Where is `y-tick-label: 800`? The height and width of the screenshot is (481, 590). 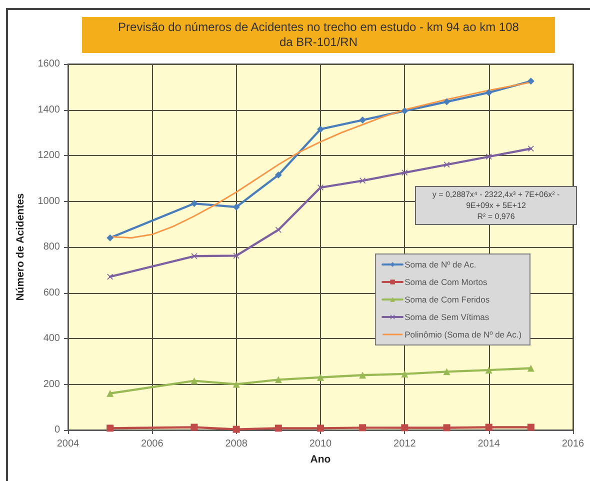 y-tick-label: 800 is located at coordinates (51, 247).